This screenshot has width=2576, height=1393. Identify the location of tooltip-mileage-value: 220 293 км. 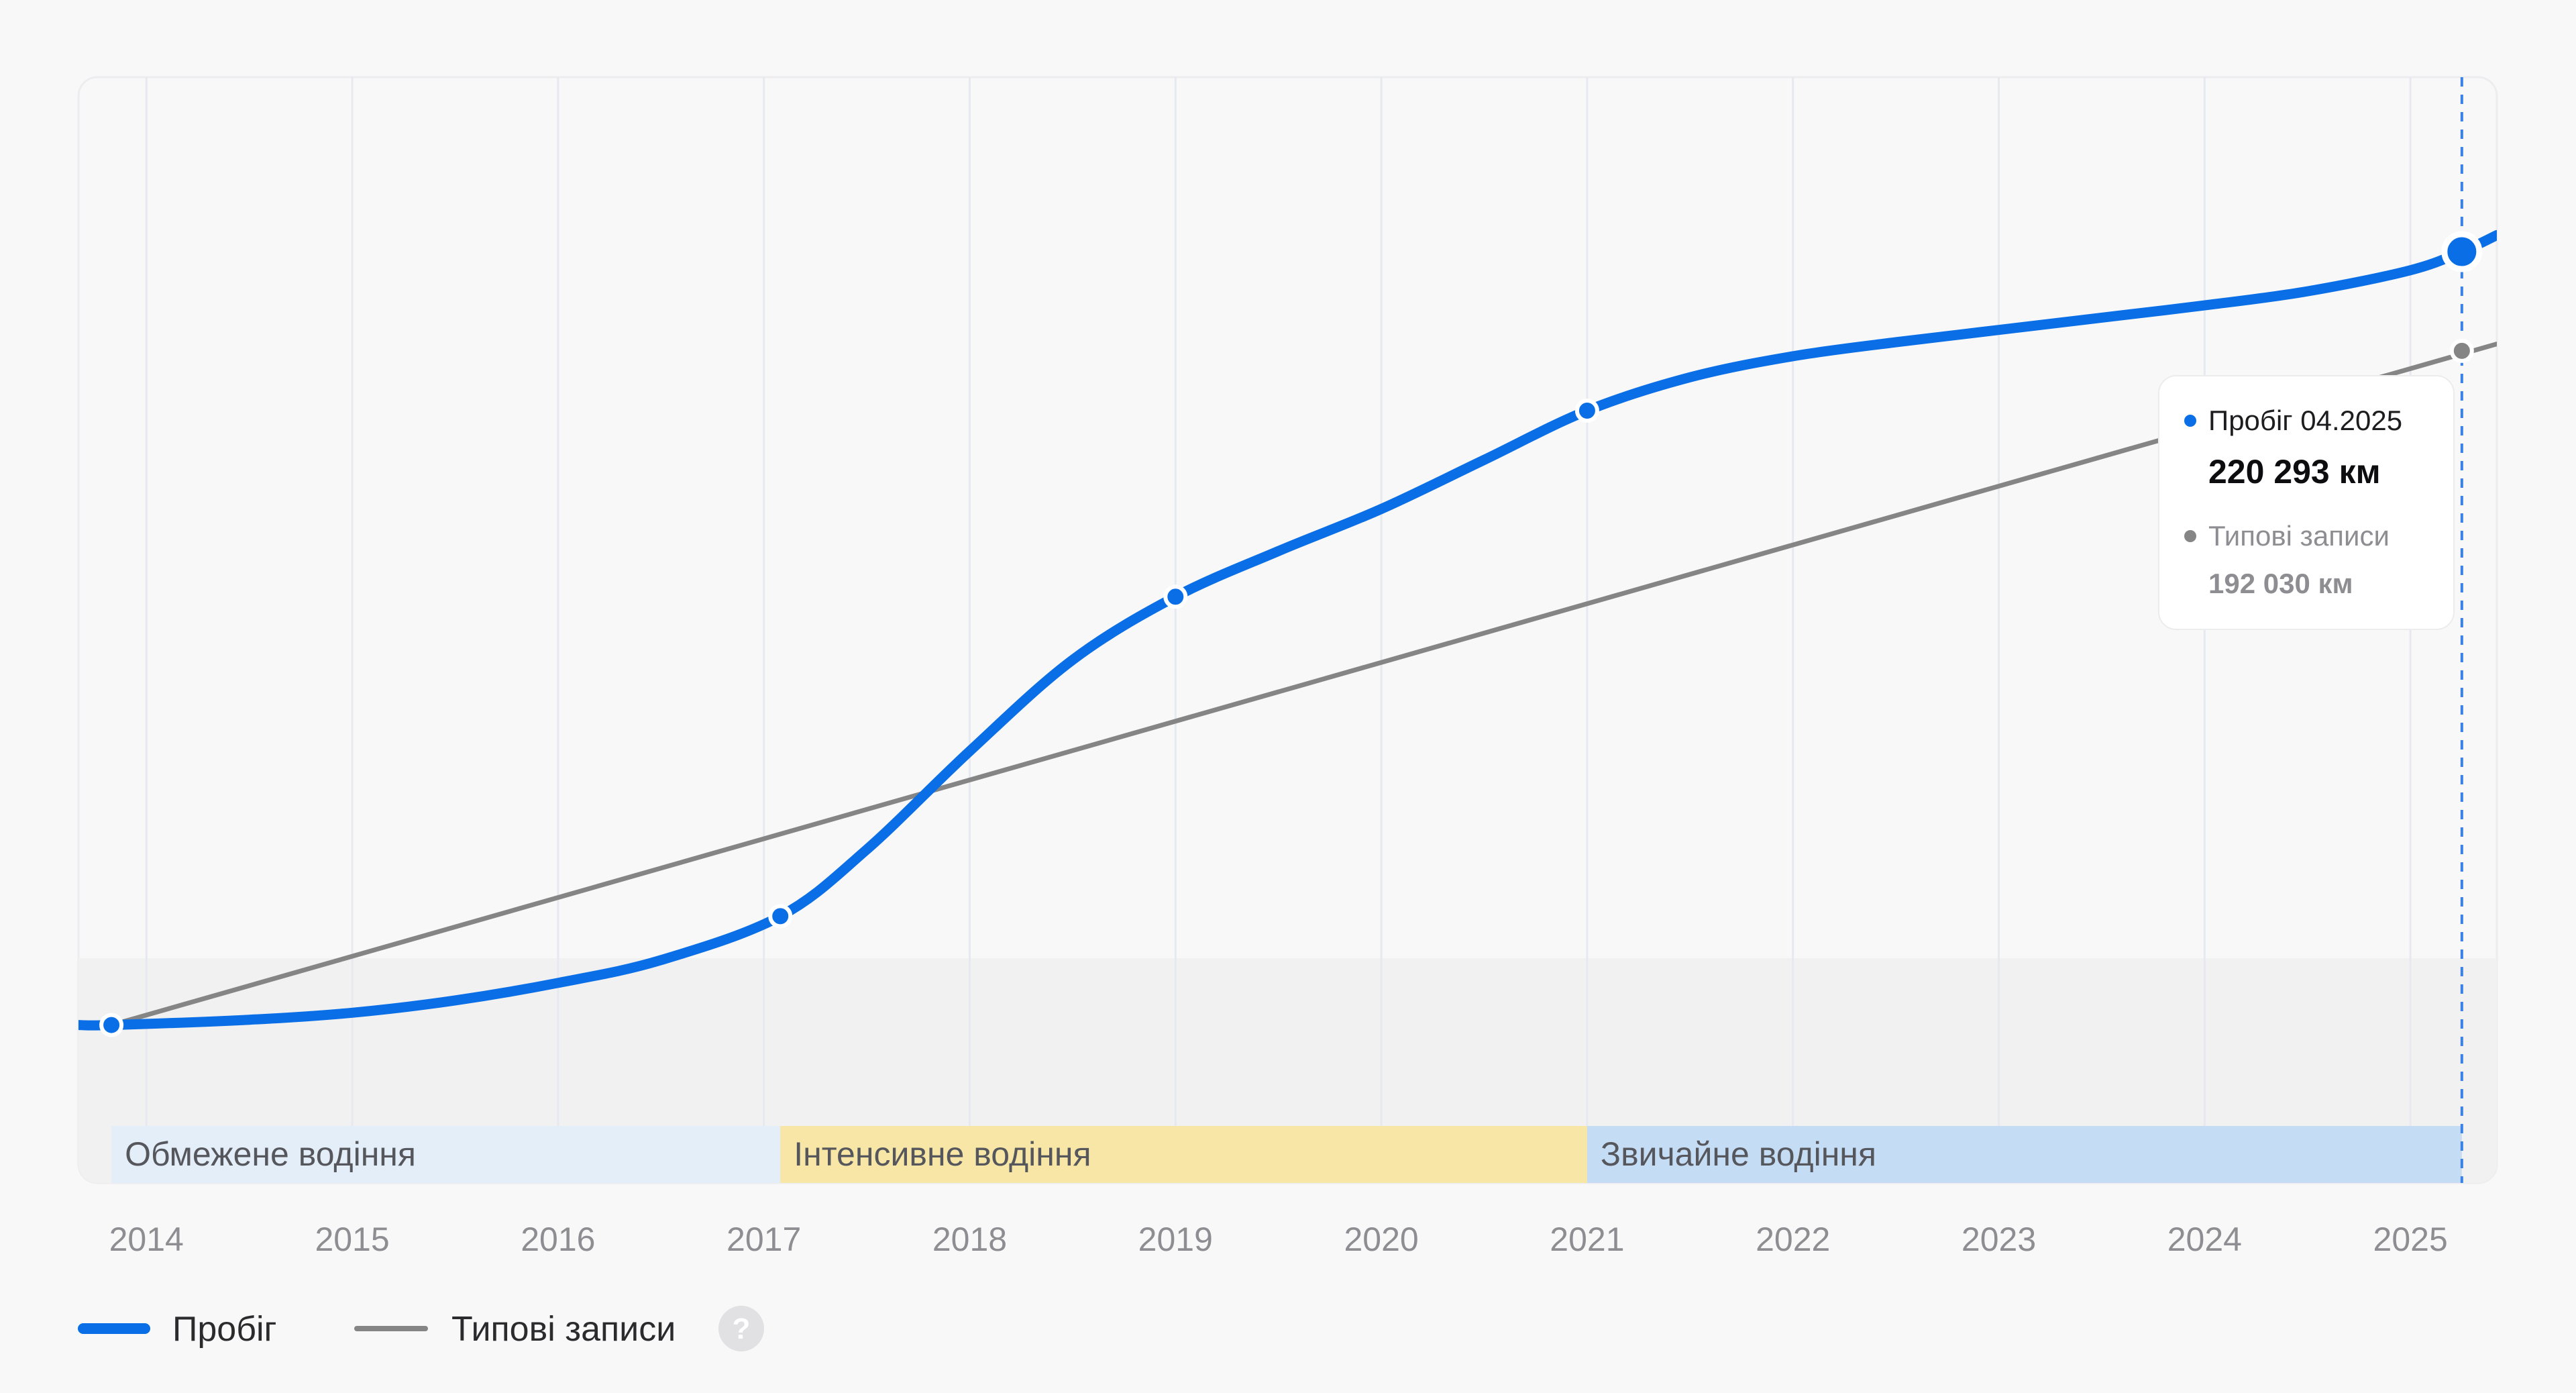
(2294, 472).